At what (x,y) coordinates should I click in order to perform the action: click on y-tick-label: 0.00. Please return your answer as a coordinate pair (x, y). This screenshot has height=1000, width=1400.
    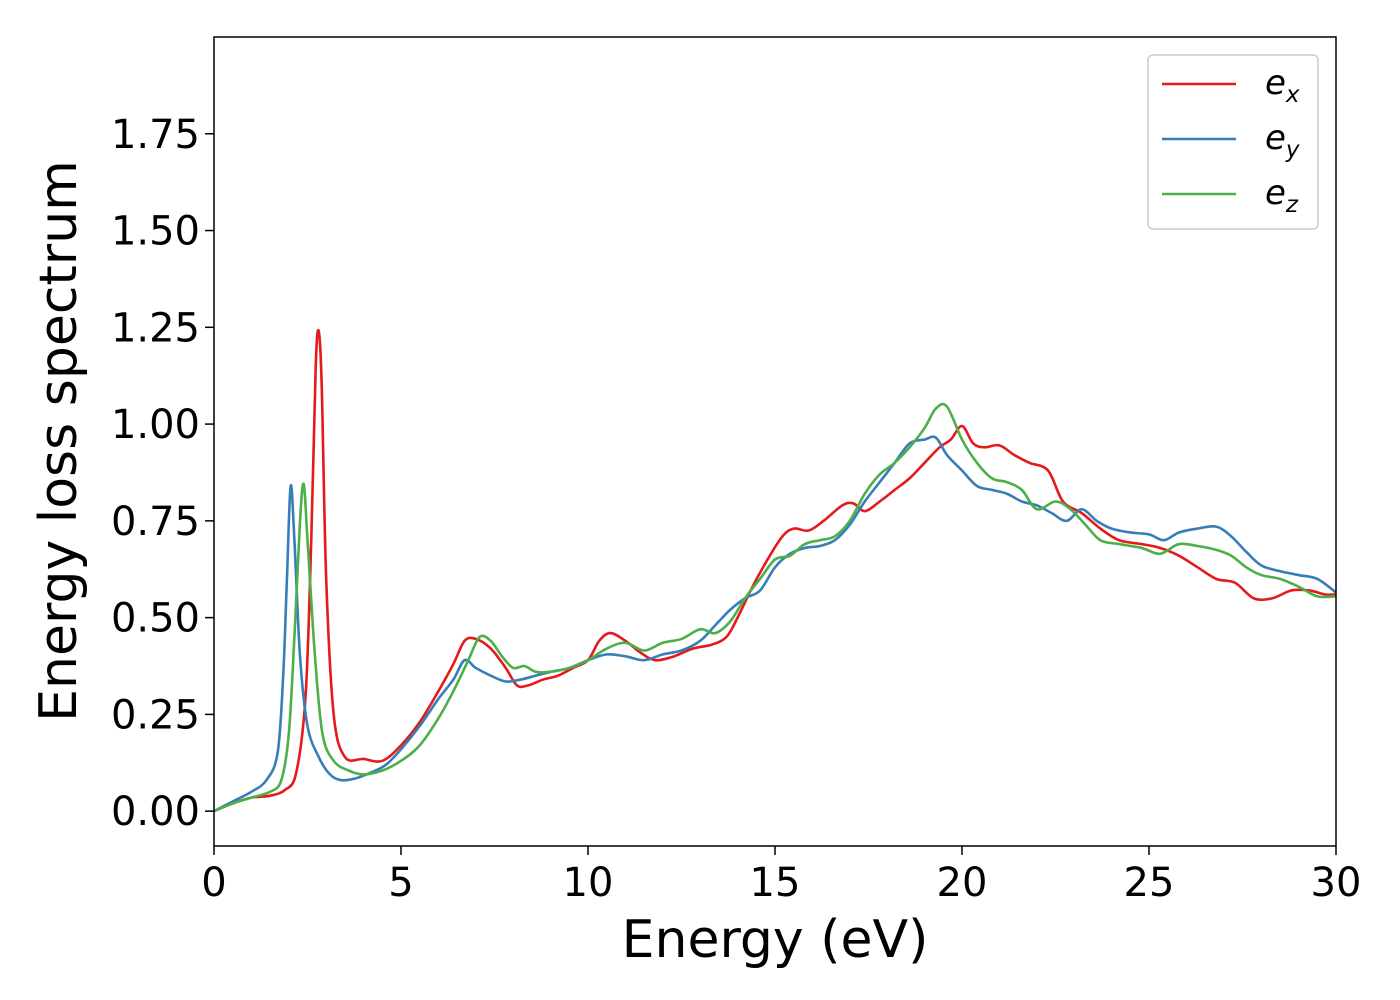
    Looking at the image, I should click on (155, 812).